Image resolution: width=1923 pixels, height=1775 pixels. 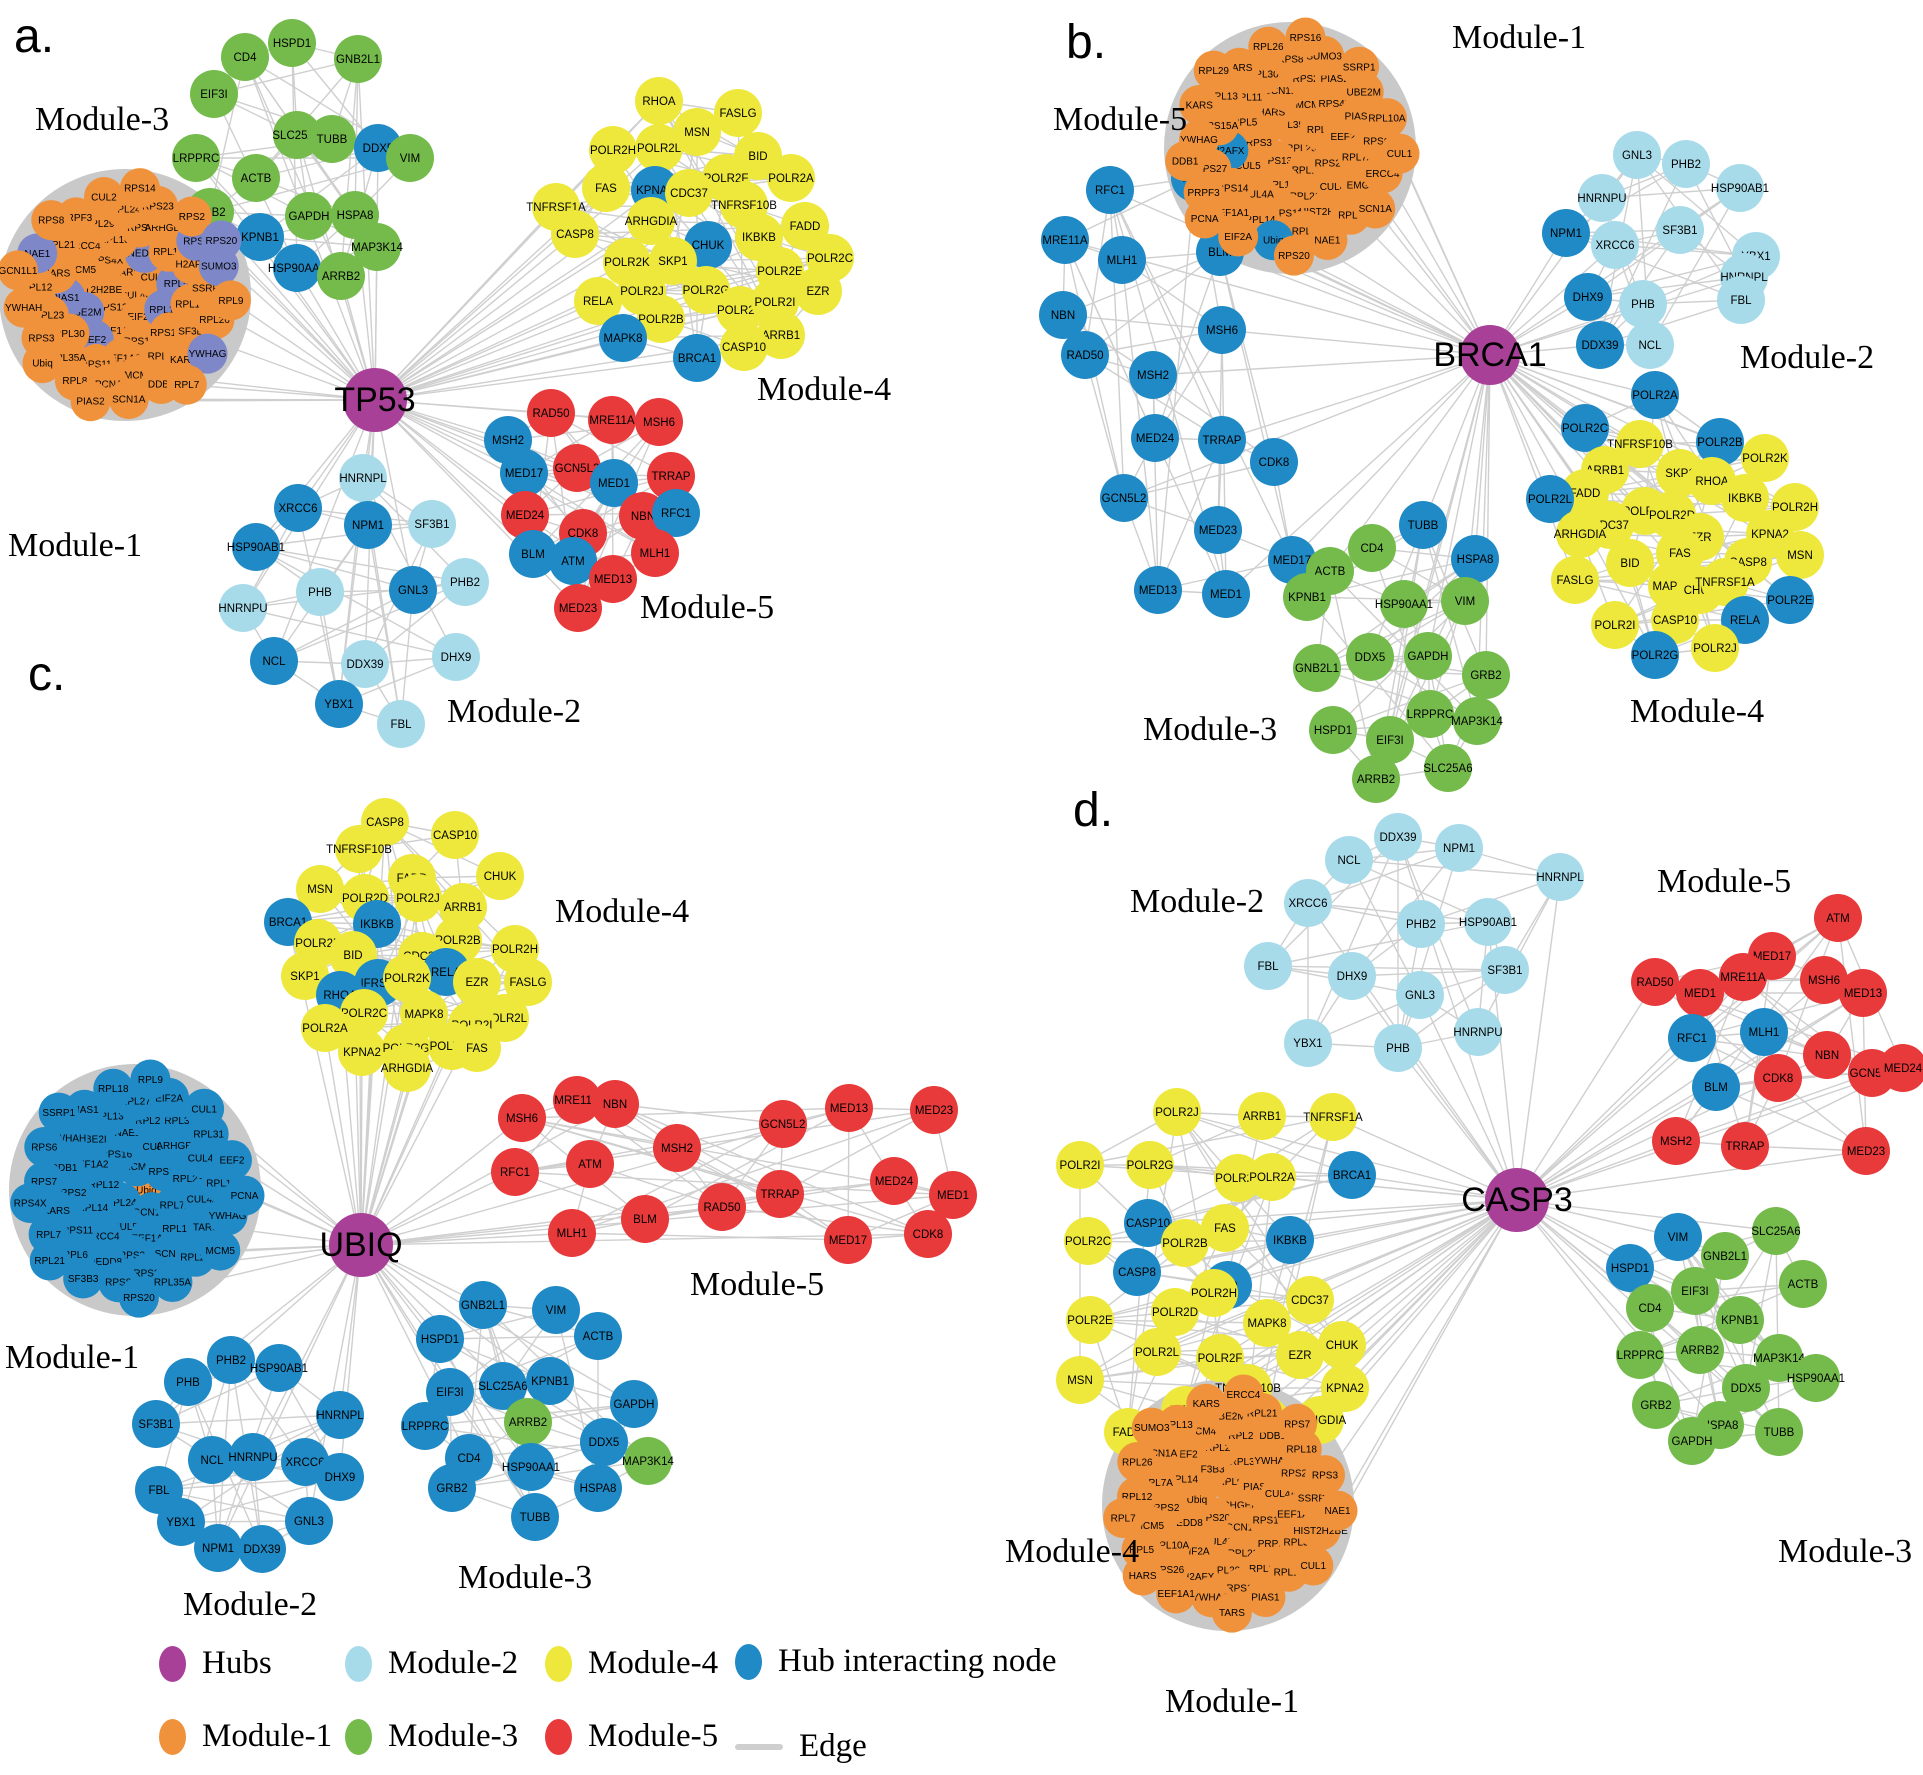 I want to click on node-POLR2G: POLR2G, so click(x=1150, y=1165).